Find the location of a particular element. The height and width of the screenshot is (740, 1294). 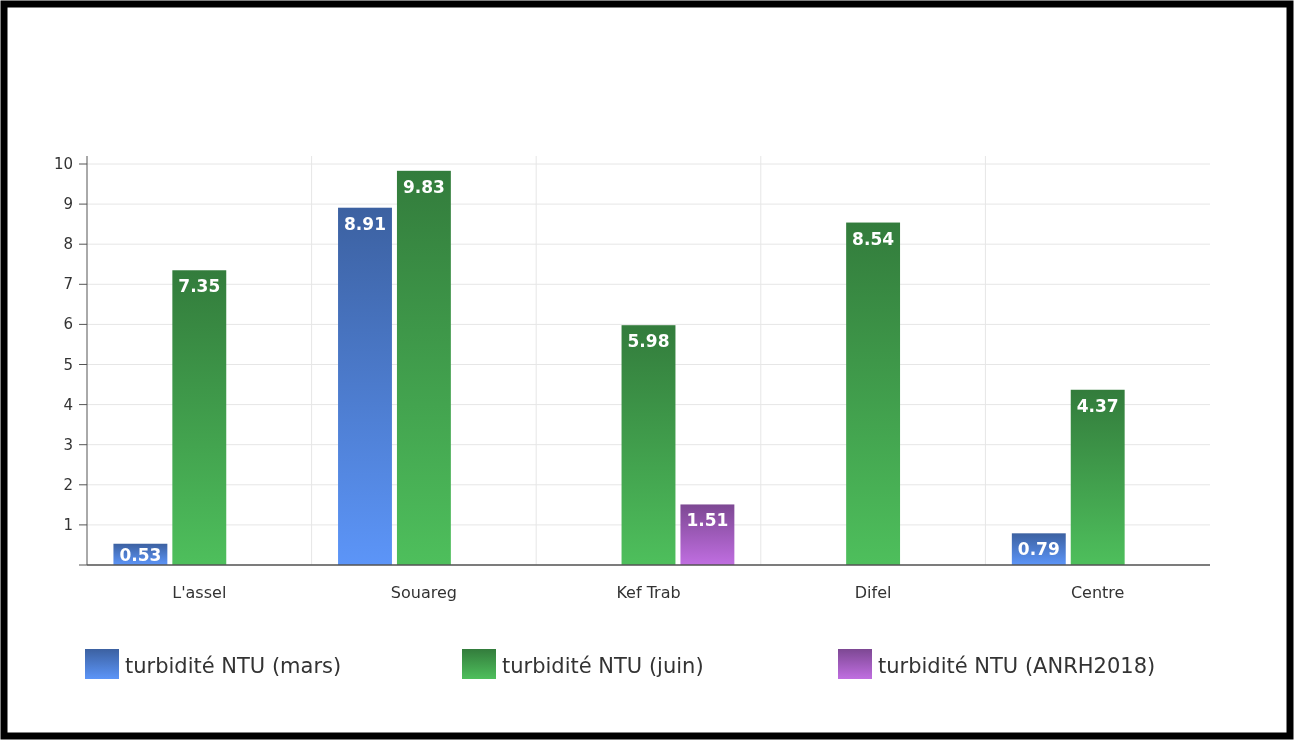

data-label: 5.98 is located at coordinates (648, 341).